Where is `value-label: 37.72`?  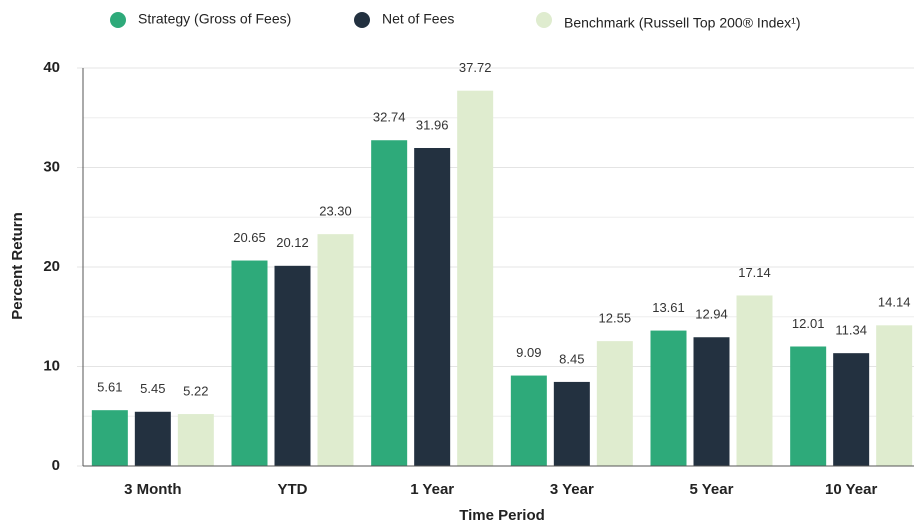 value-label: 37.72 is located at coordinates (475, 67).